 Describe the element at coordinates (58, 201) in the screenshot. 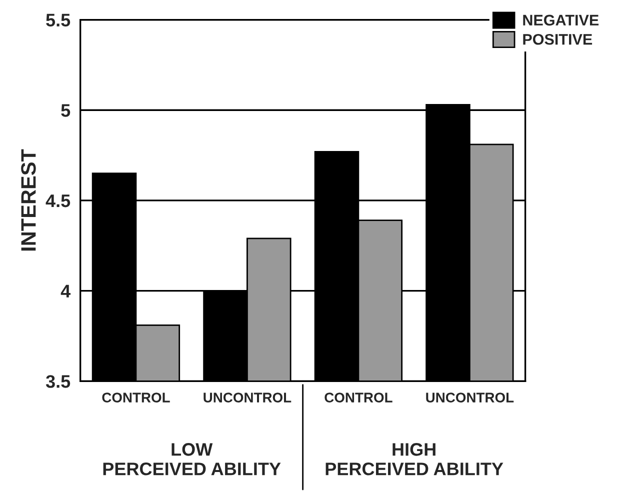

I see `y-tick-label: 4.5` at that location.